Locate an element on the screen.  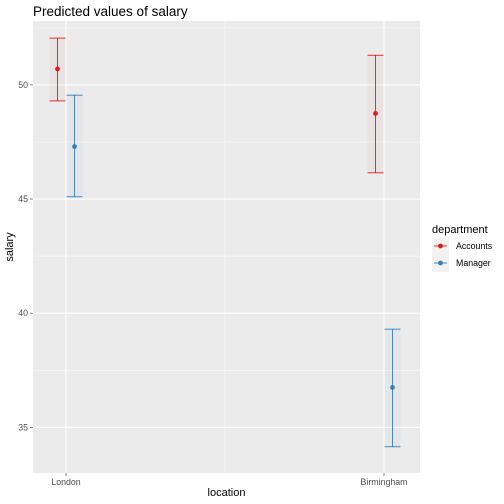
y-axis-title: salary is located at coordinates (10, 247).